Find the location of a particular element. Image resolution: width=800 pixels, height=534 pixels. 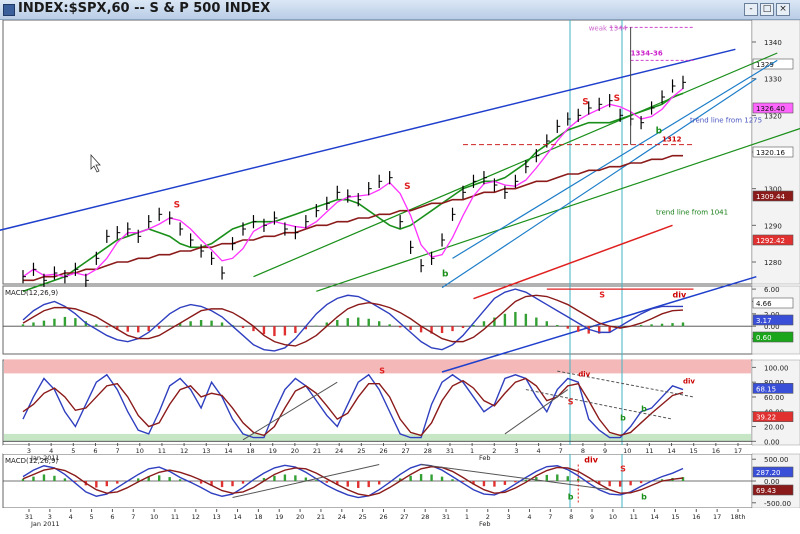

annotation-s-macd2: S is located at coordinates (623, 468).